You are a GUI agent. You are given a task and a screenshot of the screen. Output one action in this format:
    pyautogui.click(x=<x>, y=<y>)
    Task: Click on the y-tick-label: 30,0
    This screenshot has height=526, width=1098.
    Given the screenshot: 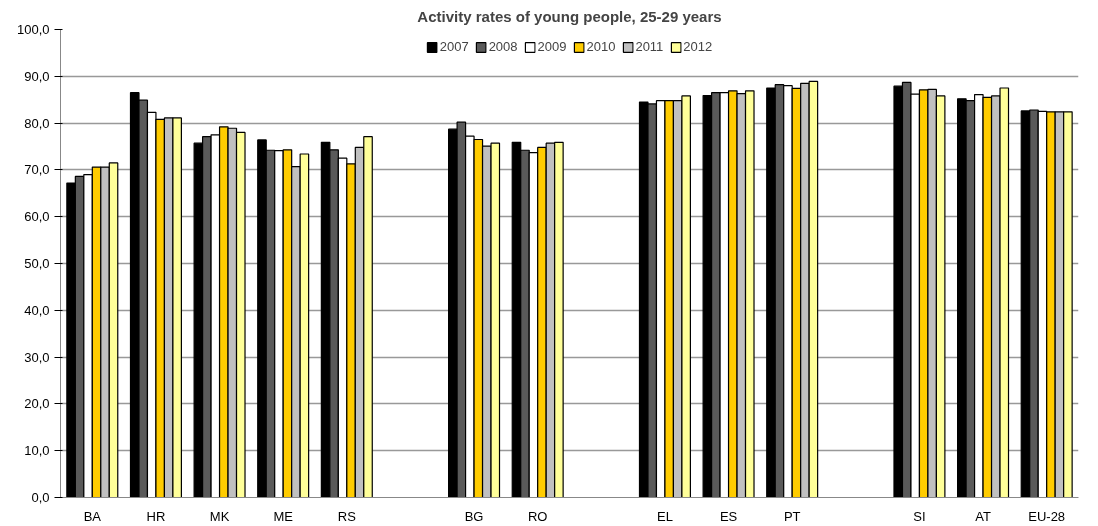 What is the action you would take?
    pyautogui.click(x=37, y=357)
    